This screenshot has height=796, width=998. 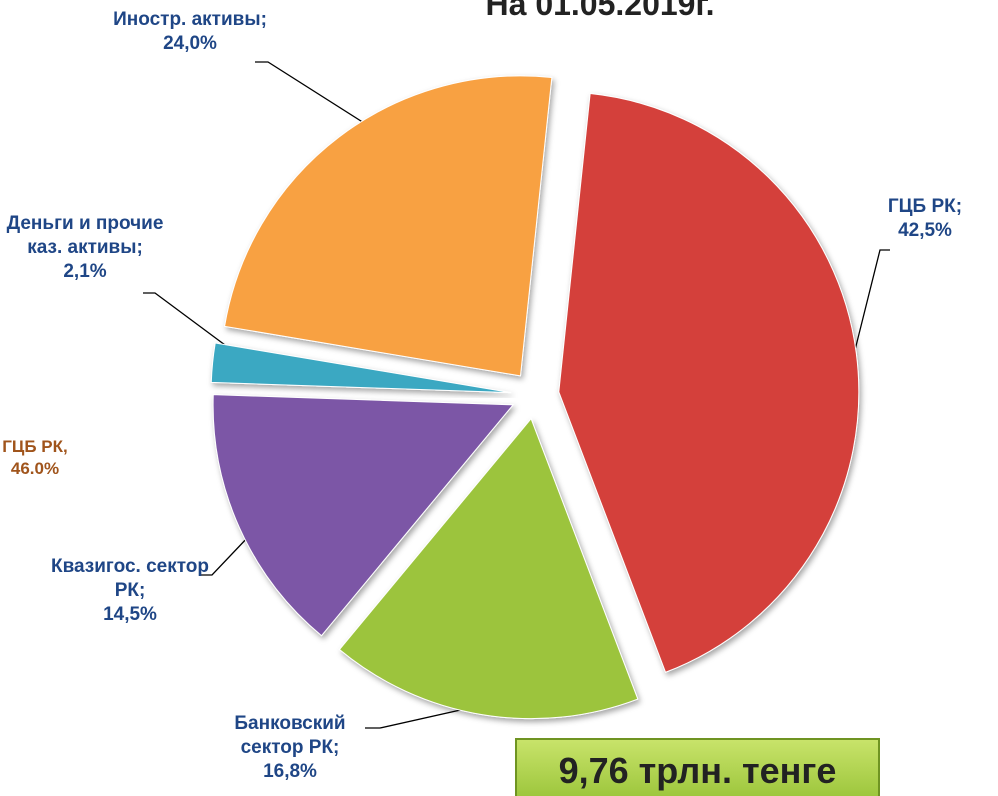 I want to click on total-box: 9,76 трлн. тенге, so click(x=697, y=767).